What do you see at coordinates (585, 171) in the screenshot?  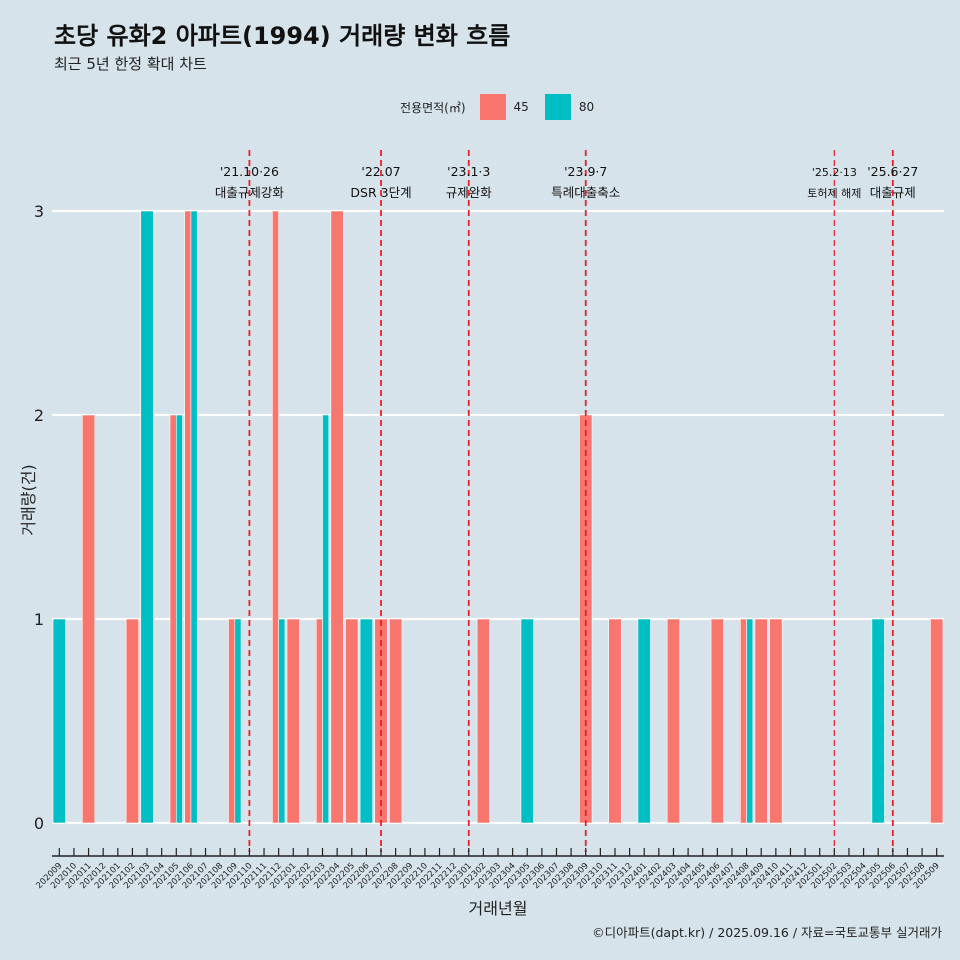 I see `event-date-label: '23.9·7` at bounding box center [585, 171].